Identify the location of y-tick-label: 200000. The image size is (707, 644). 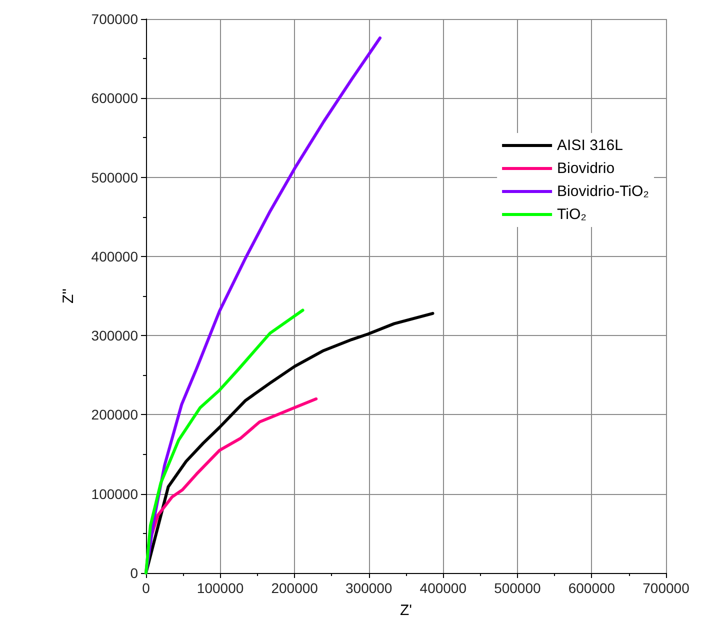
(114, 414).